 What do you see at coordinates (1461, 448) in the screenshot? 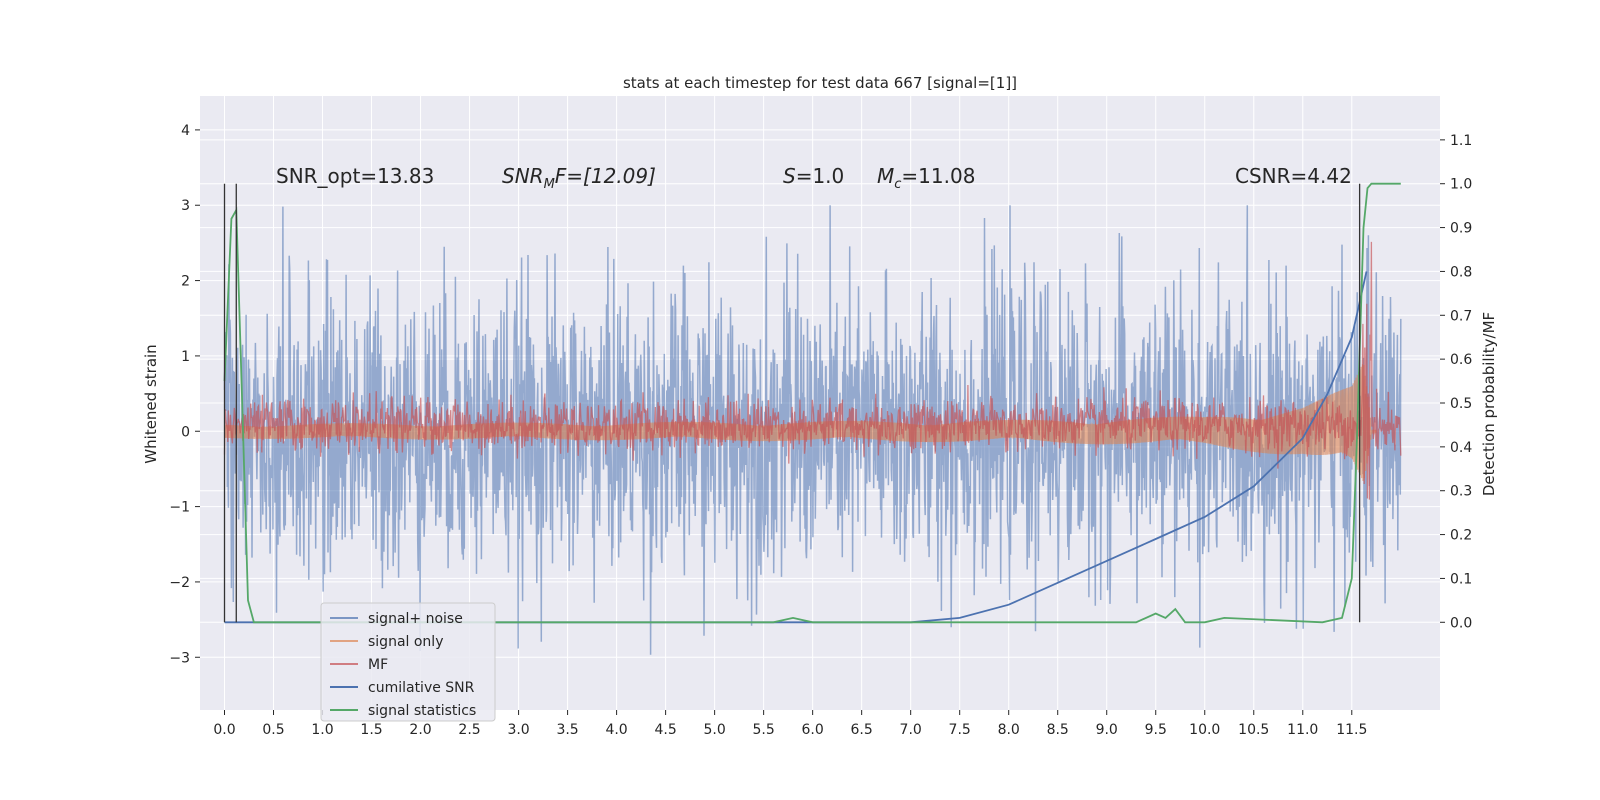
I see `y2-tick-label: 0.4` at bounding box center [1461, 448].